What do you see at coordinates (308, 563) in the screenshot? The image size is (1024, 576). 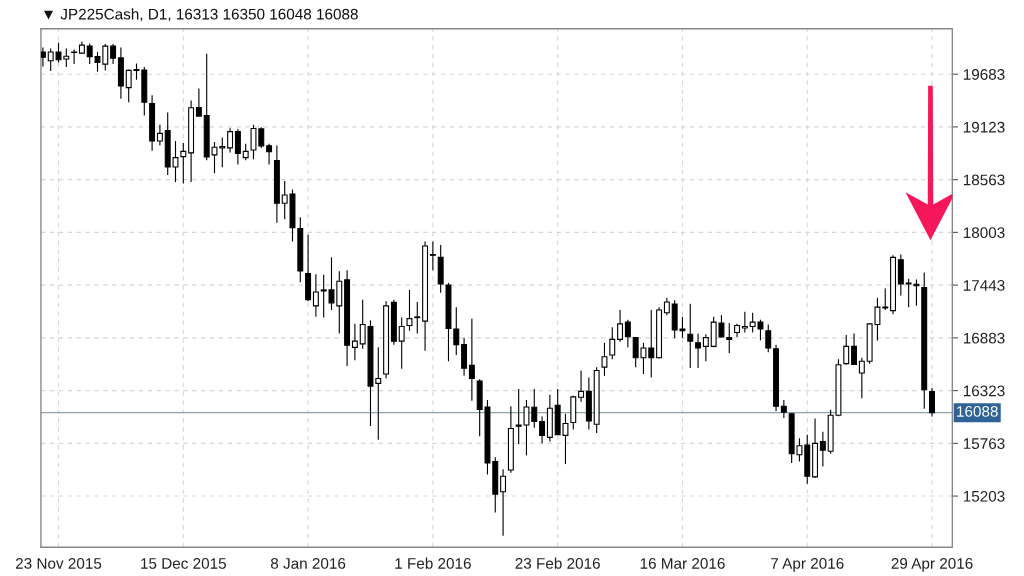 I see `x-tick-label: 8 Jan 2016` at bounding box center [308, 563].